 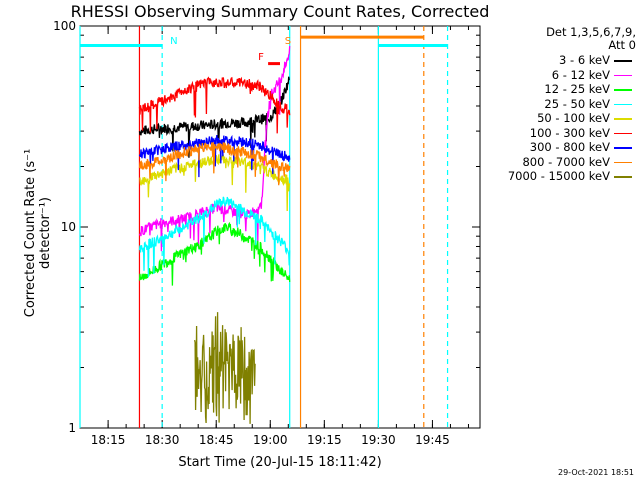 I want to click on legend-entry: 100 - 300 keV, so click(x=561, y=133).